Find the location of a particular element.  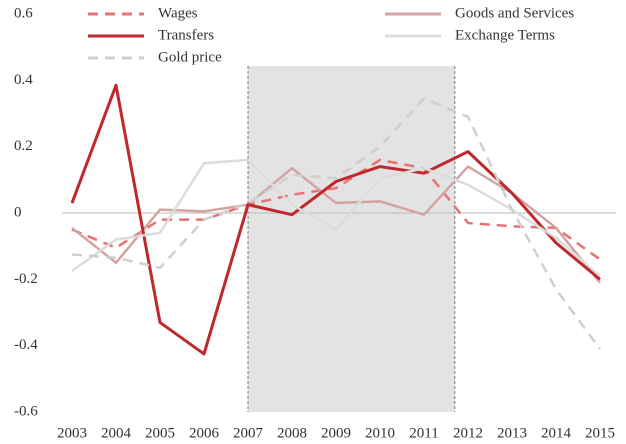

legend-label: Wages is located at coordinates (178, 13).